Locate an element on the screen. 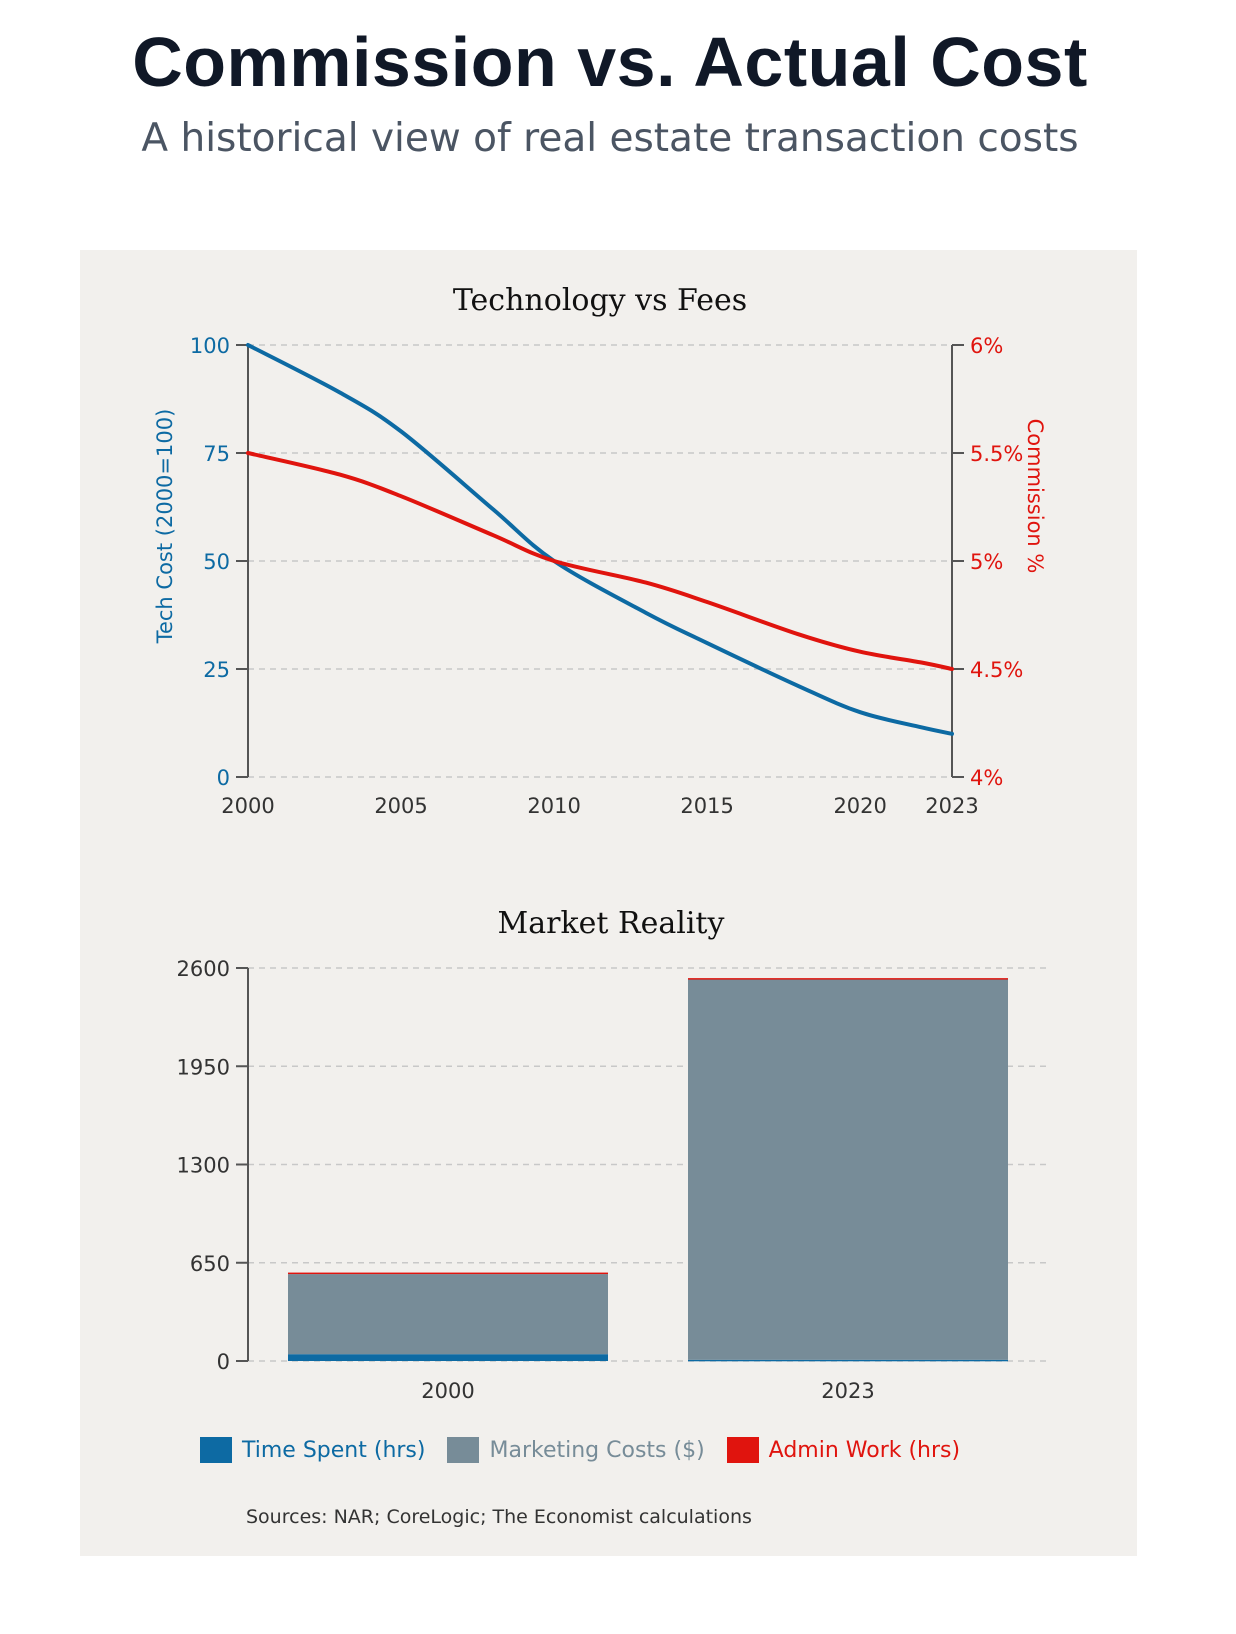 The width and height of the screenshot is (1236, 1634). chart2-y-tick-label: 1950 is located at coordinates (203, 1067).